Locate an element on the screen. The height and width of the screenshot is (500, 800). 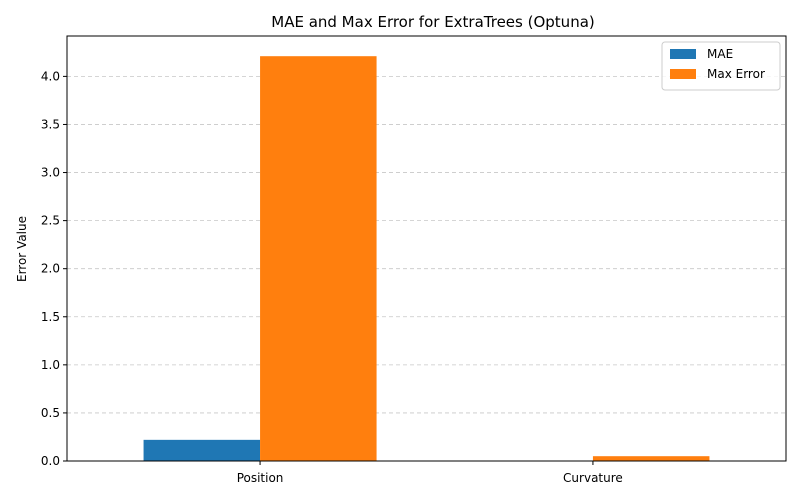
x-ticks: Position Curvature is located at coordinates (430, 473).